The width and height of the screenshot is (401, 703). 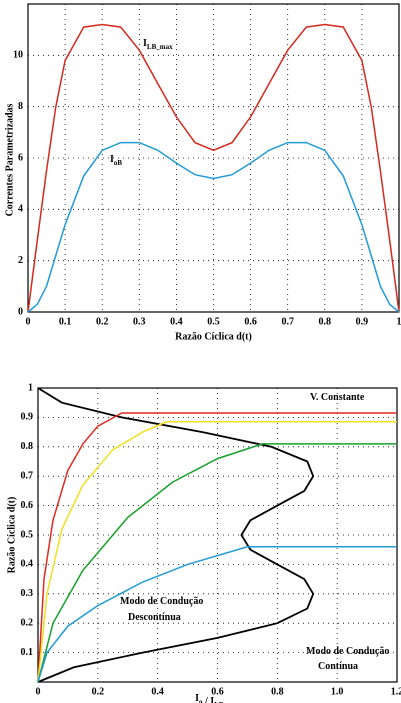 What do you see at coordinates (27, 475) in the screenshot?
I see `y-tick-label: 0.7` at bounding box center [27, 475].